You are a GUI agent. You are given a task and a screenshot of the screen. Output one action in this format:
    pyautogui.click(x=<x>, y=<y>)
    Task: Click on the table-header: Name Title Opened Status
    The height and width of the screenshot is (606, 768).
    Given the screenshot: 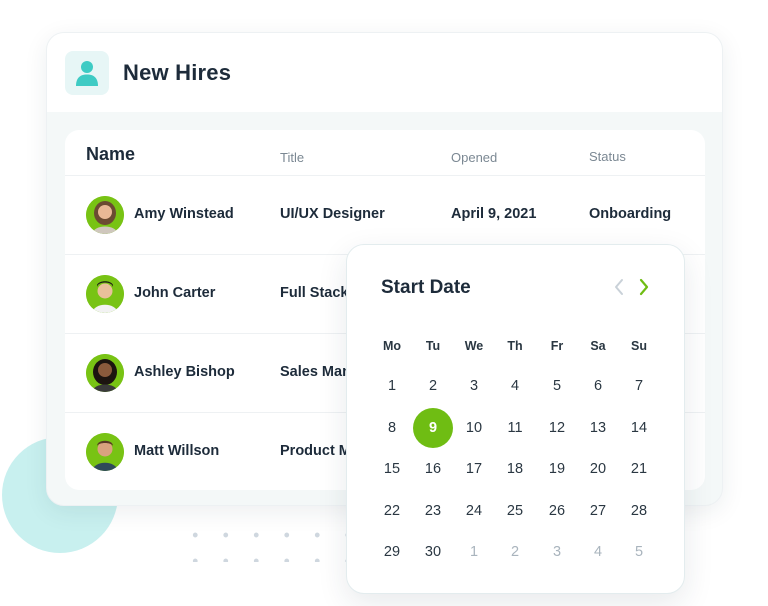 What is the action you would take?
    pyautogui.click(x=385, y=153)
    